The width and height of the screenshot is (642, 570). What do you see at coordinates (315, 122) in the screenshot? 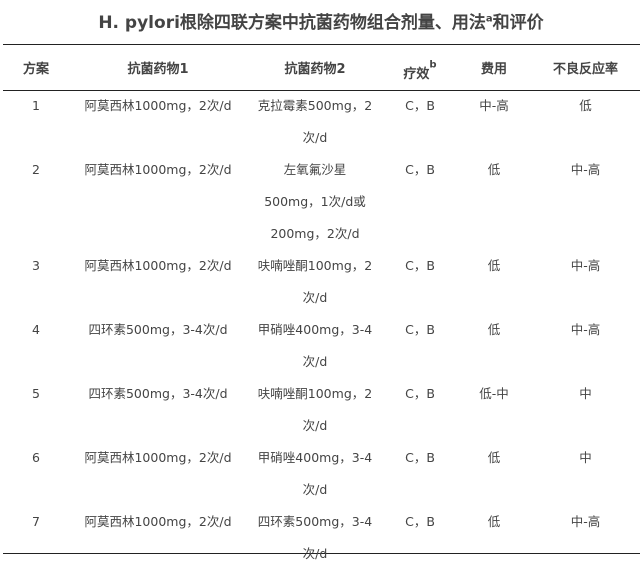
I see `cell-drug2: 克拉霉素500mg，2 次/d` at bounding box center [315, 122].